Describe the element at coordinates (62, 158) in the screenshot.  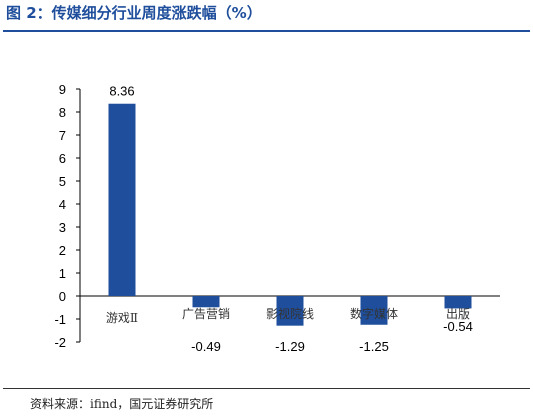
I see `y-tick-label: 6` at that location.